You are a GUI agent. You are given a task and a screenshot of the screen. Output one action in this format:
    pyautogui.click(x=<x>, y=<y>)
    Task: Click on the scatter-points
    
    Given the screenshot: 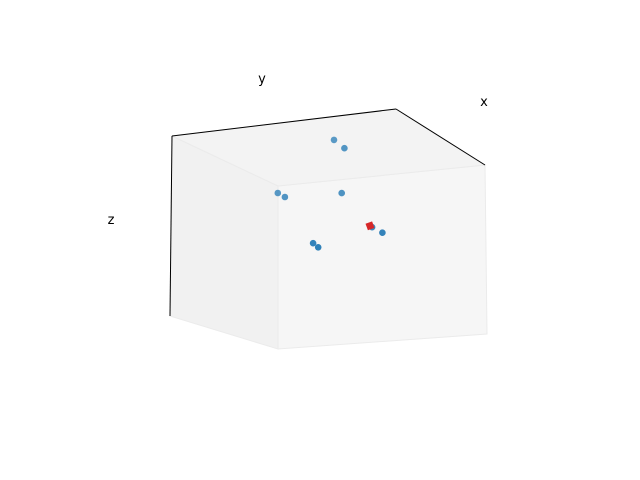 What is the action you would take?
    pyautogui.click(x=330, y=193)
    